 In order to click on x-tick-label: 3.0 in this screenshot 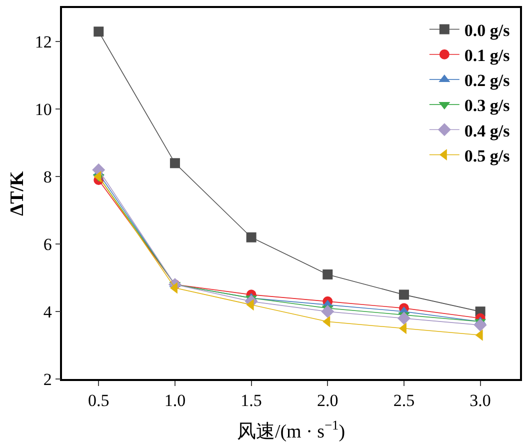, I will do `click(480, 400)`.